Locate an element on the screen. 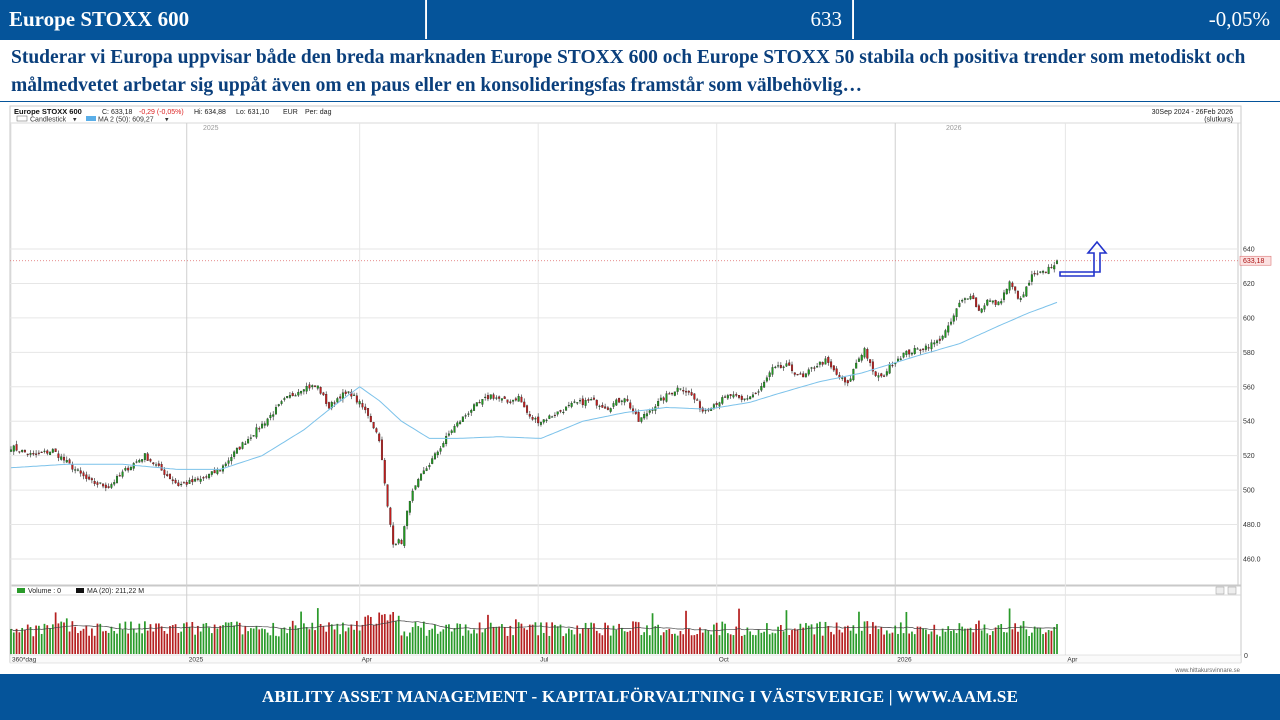 Image resolution: width=1280 pixels, height=720 pixels. candlestick-legend: Candlestick is located at coordinates (48, 120).